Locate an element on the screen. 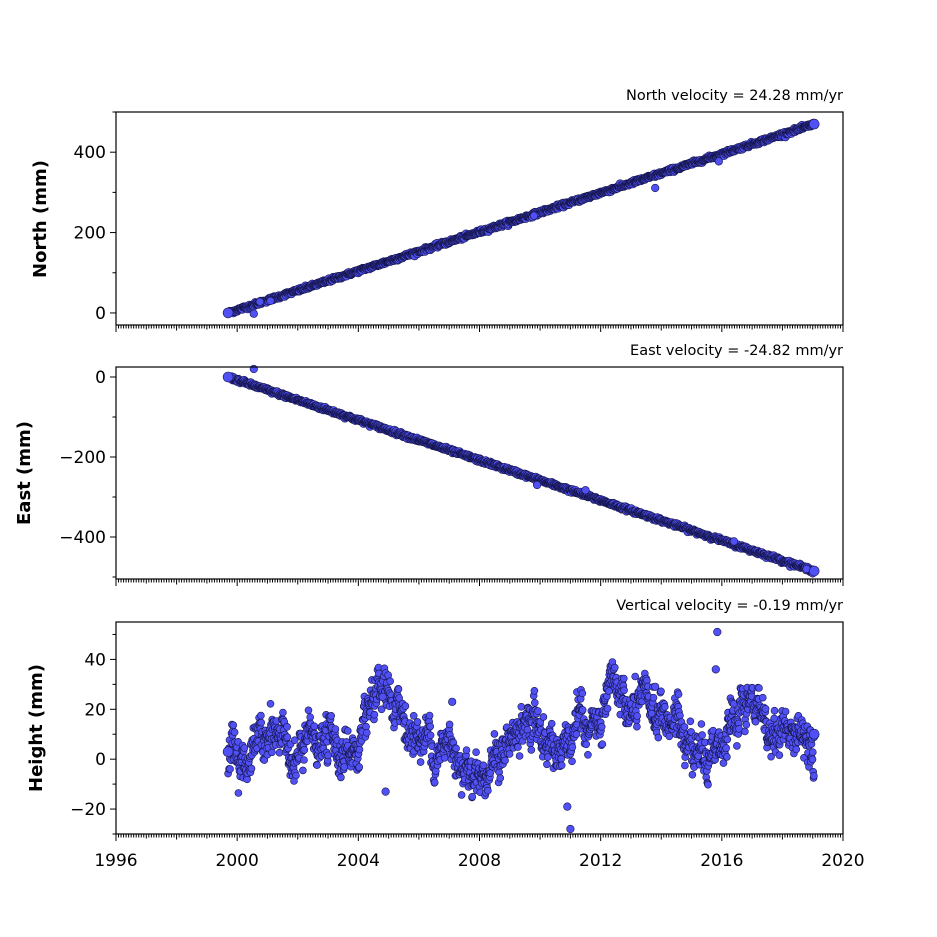 The image size is (937, 937). vertical-velocity-title: Vertical velocity = -0.19 mm/yr is located at coordinates (729, 606).